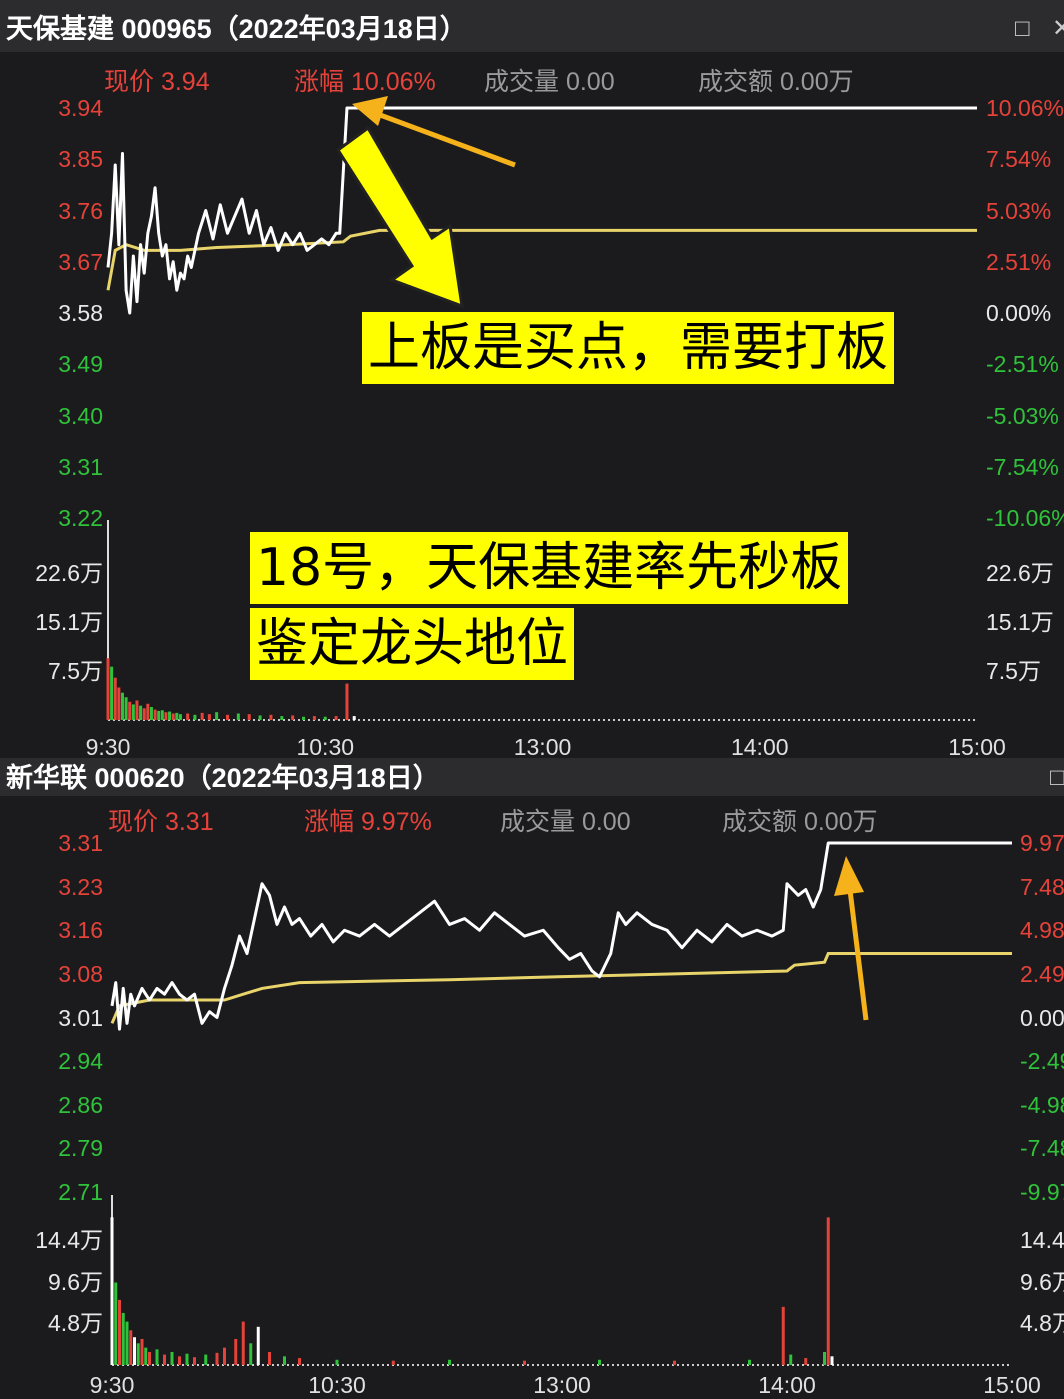  What do you see at coordinates (800, 822) in the screenshot?
I see `panel2-amount: 成交额 0.00万` at bounding box center [800, 822].